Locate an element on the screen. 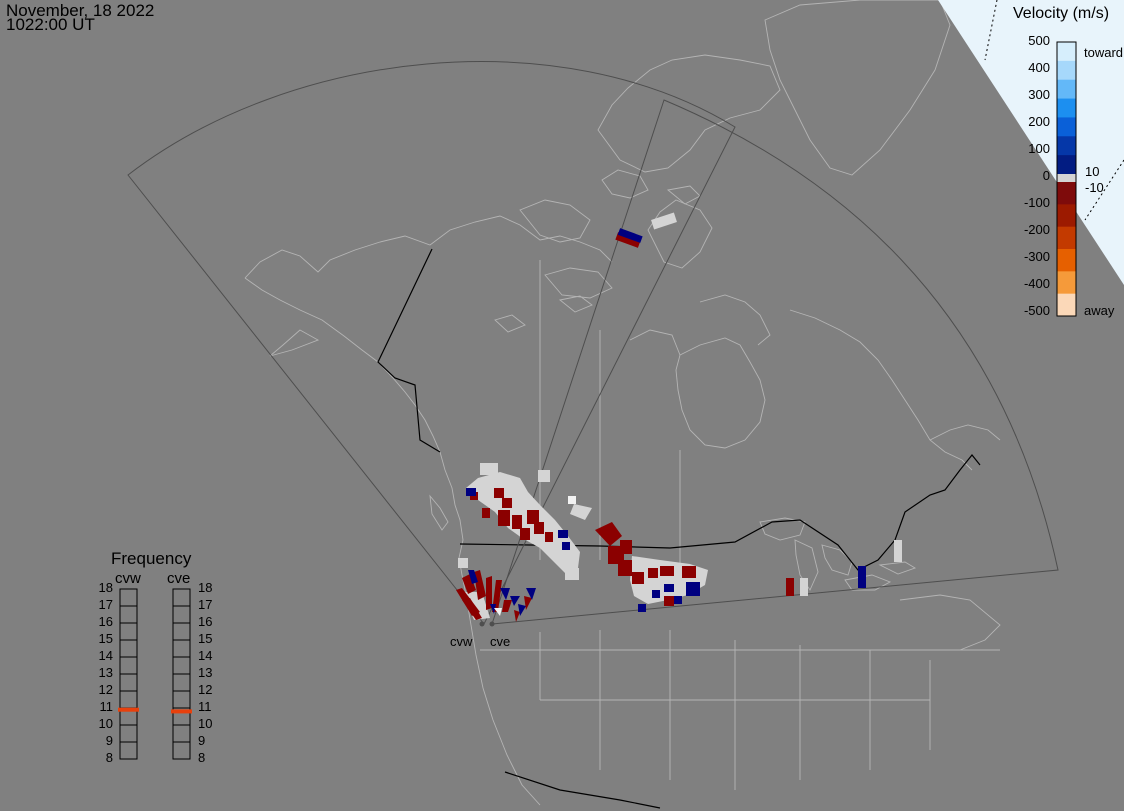 The image size is (1124, 811). frequency-tick-left: 13 is located at coordinates (105, 672).